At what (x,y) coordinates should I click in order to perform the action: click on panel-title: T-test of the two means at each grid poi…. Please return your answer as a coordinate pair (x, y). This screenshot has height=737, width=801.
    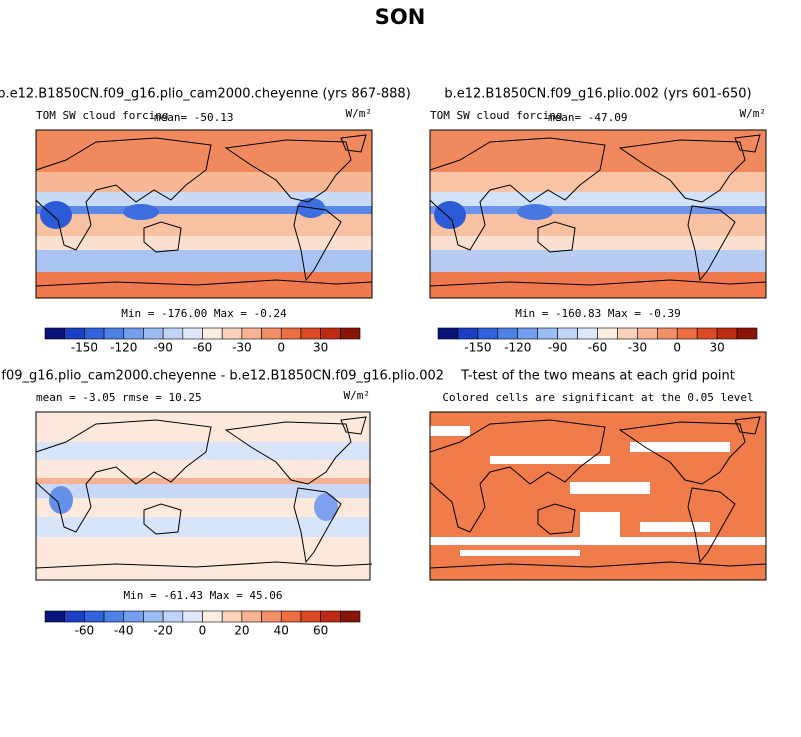
    Looking at the image, I should click on (597, 376).